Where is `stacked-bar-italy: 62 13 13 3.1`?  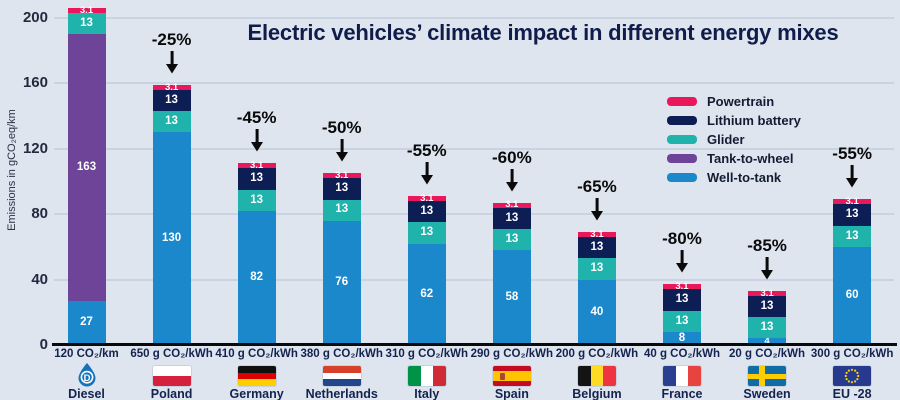
stacked-bar-italy: 62 13 13 3.1 is located at coordinates (426, 269).